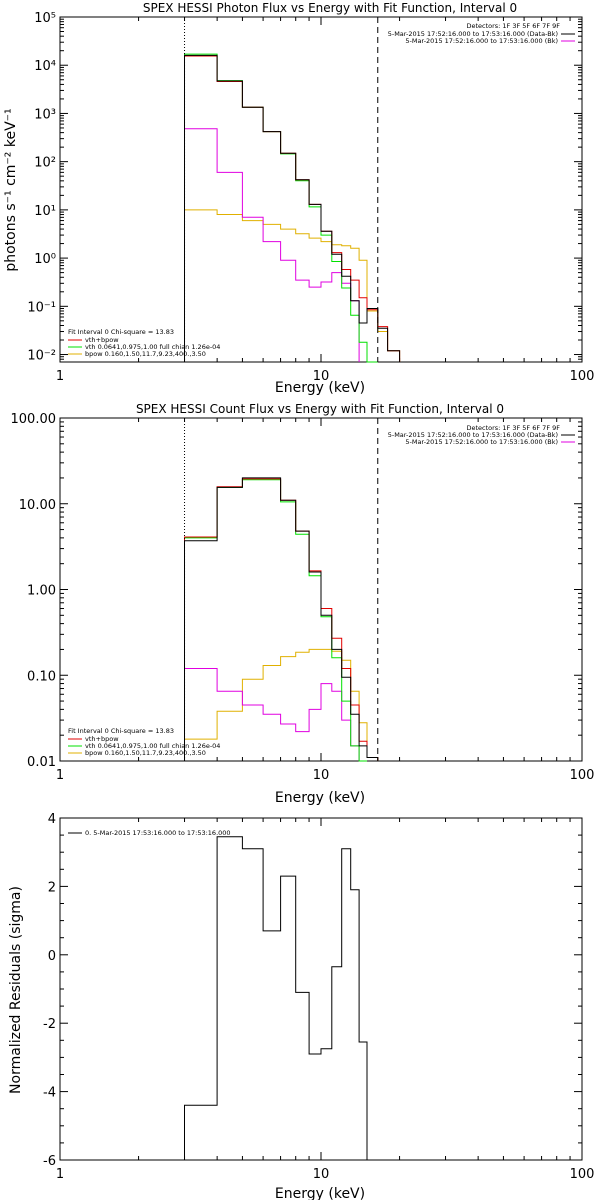  Describe the element at coordinates (45, 163) in the screenshot. I see `y-tick-label: 10²` at that location.